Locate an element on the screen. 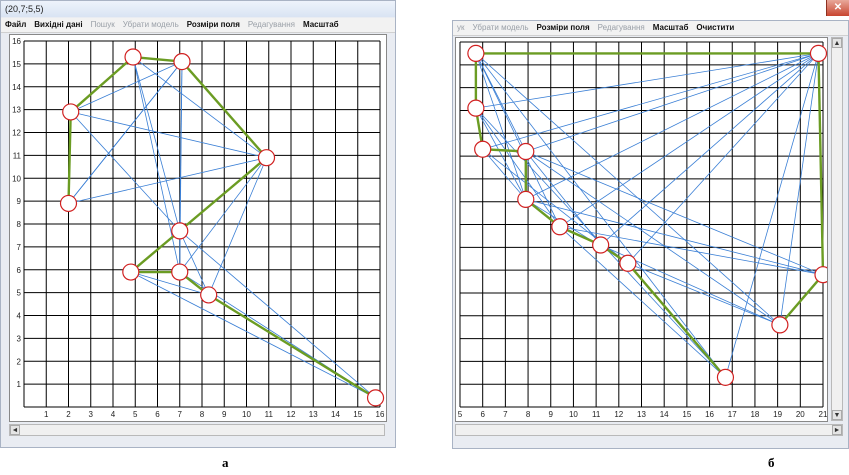 The height and width of the screenshot is (475, 849). x-tick-label: 21 is located at coordinates (823, 414).